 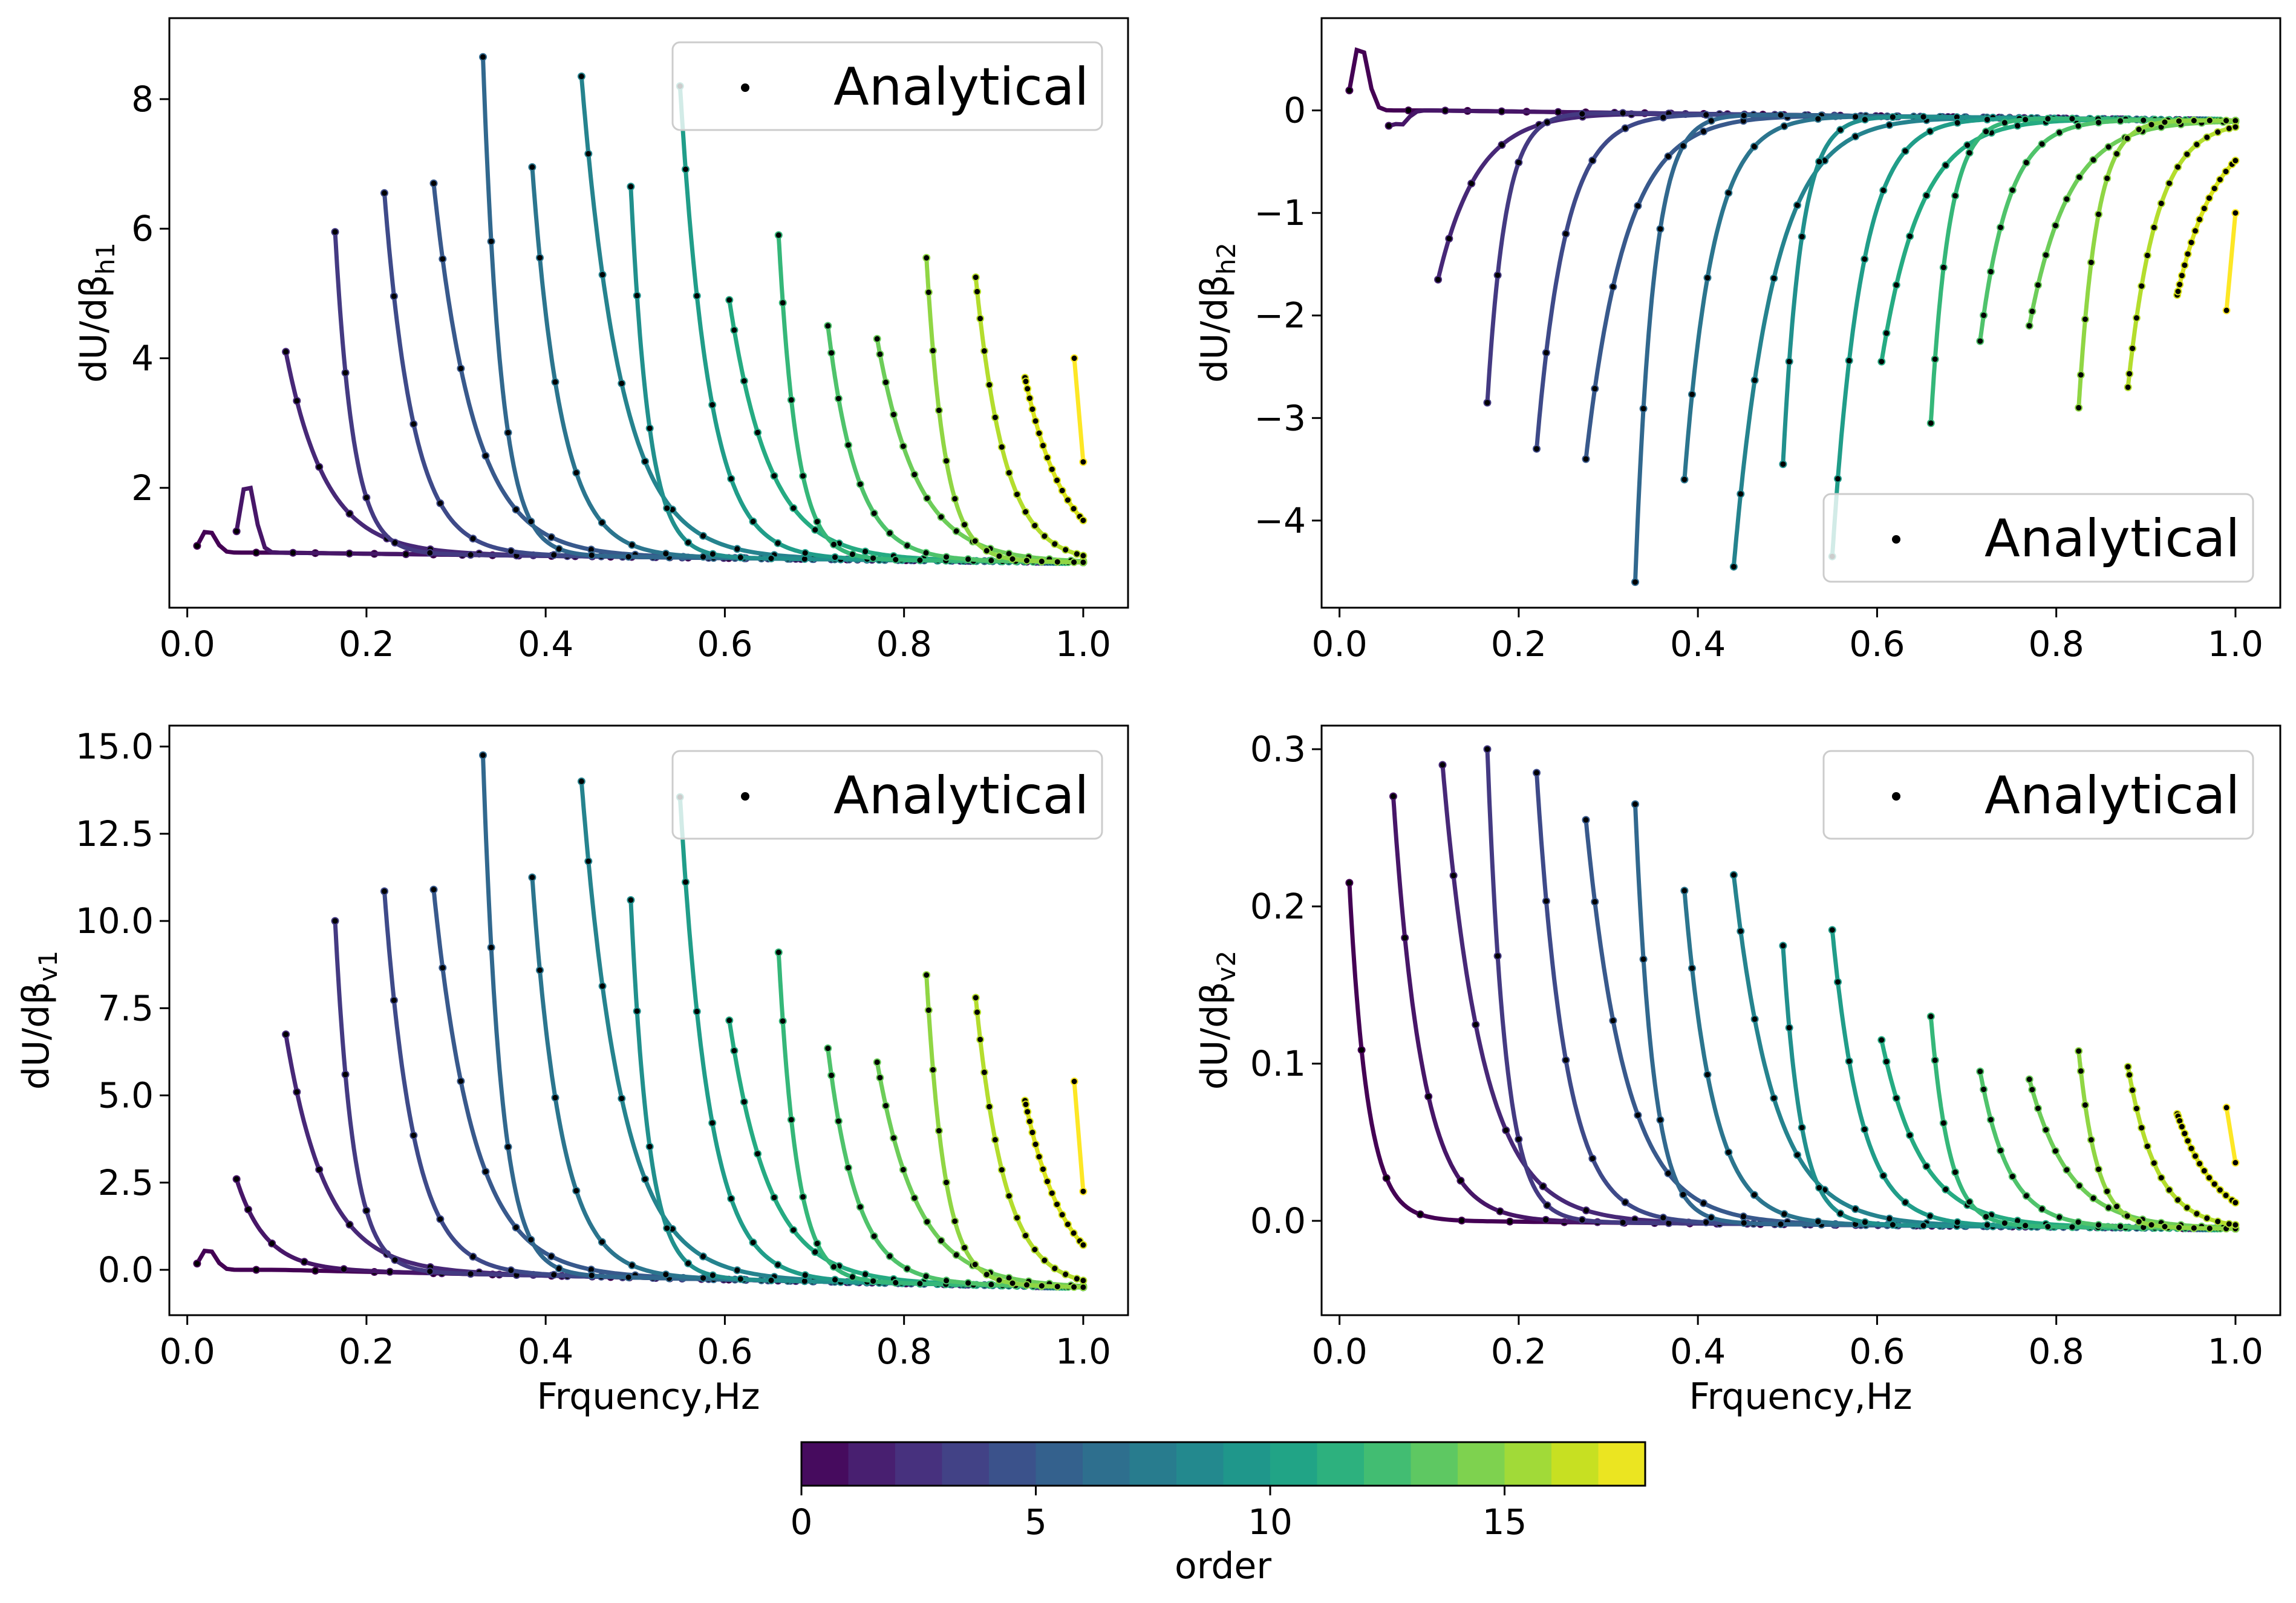 I want to click on y-axis-label: dU/dβh2, so click(x=1217, y=312).